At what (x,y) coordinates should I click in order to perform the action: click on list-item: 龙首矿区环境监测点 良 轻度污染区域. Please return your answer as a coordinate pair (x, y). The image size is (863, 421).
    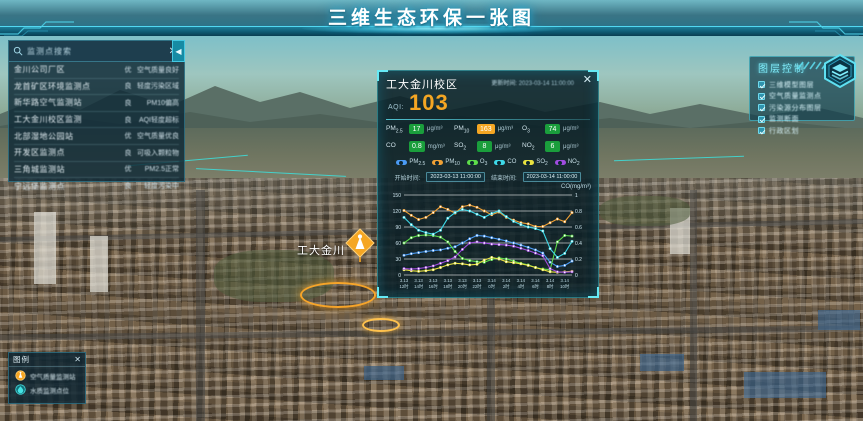
    Looking at the image, I should click on (96, 87).